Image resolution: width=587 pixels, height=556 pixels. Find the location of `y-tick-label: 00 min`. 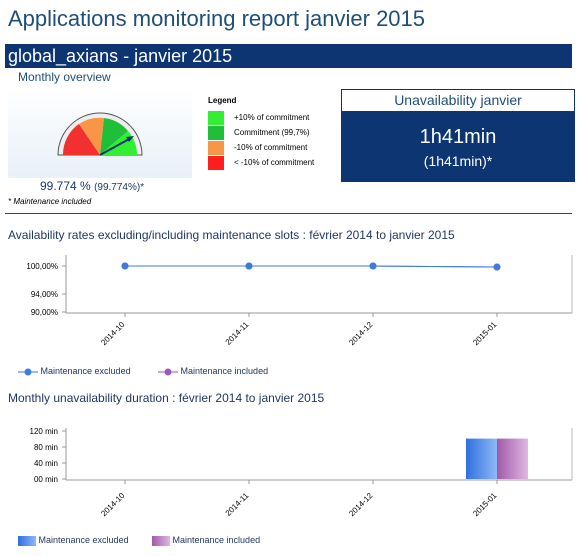

y-tick-label: 00 min is located at coordinates (46, 479).